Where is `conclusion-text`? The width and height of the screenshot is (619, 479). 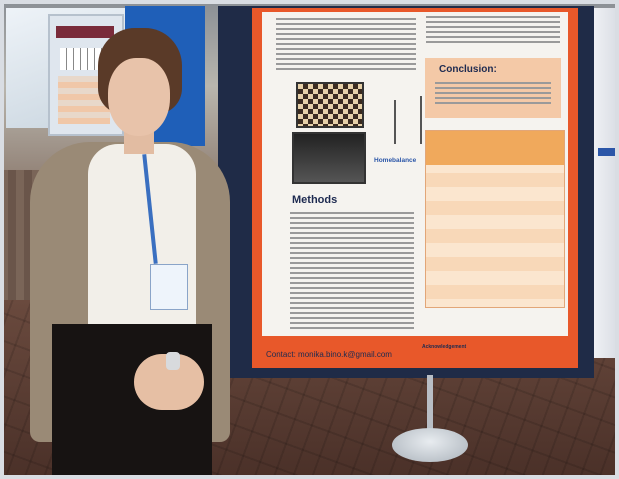
conclusion-text is located at coordinates (493, 94).